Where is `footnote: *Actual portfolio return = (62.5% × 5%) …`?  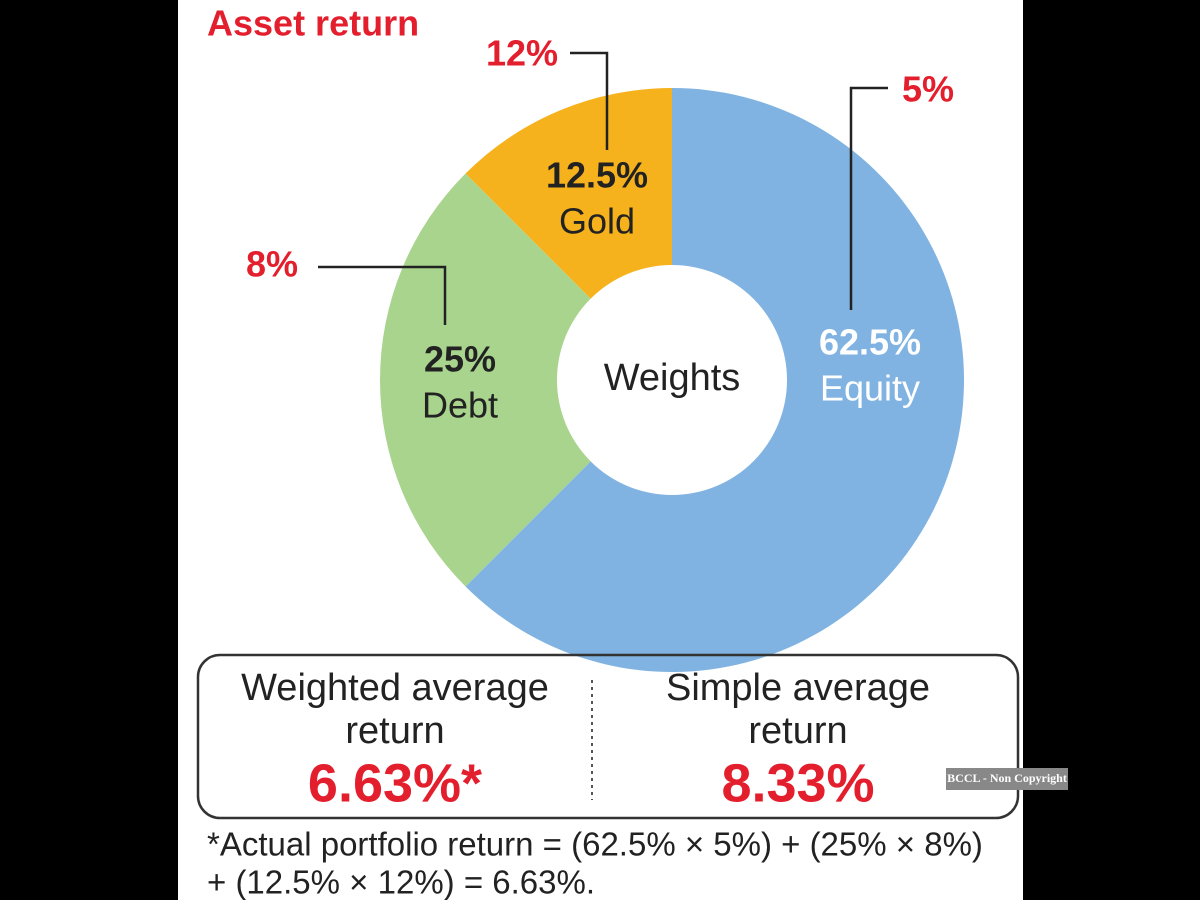
footnote: *Actual portfolio return = (62.5% × 5%) … is located at coordinates (595, 844).